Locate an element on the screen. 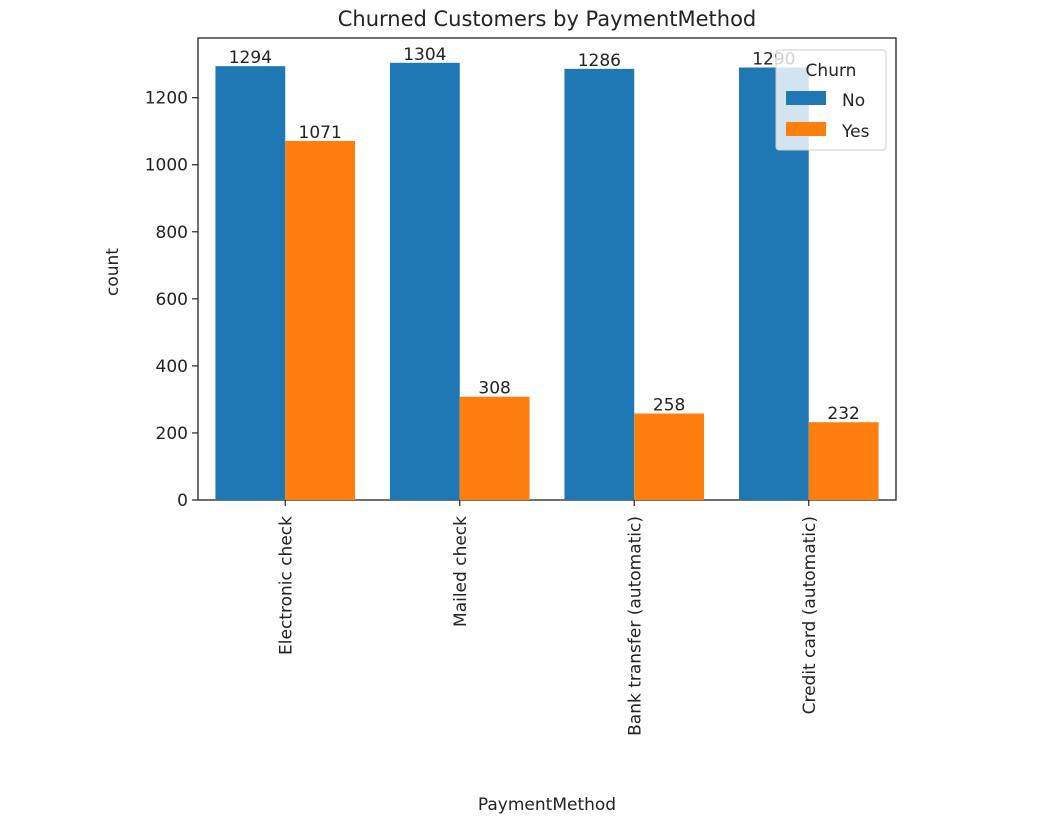  legend-label-no: No is located at coordinates (853, 101).